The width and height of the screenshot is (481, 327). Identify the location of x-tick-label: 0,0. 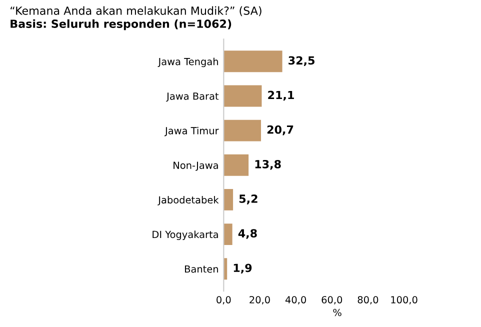
(223, 300).